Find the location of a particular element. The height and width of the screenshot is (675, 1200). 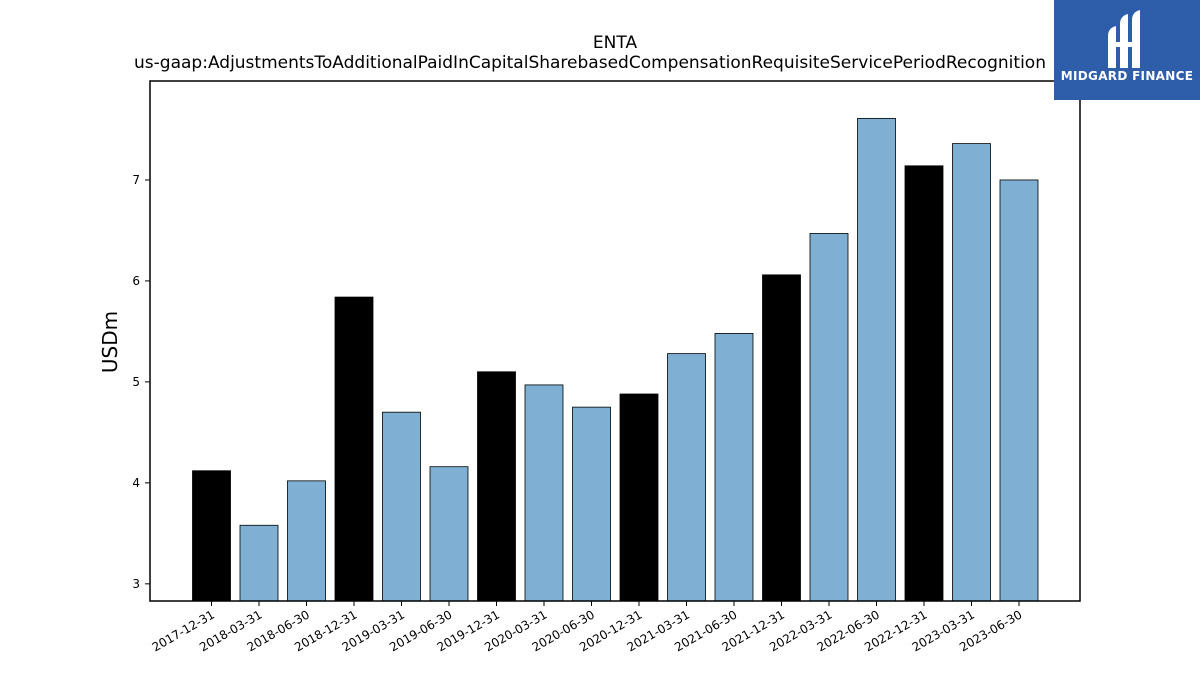

midgard-logo-icon is located at coordinates (1124, 39).